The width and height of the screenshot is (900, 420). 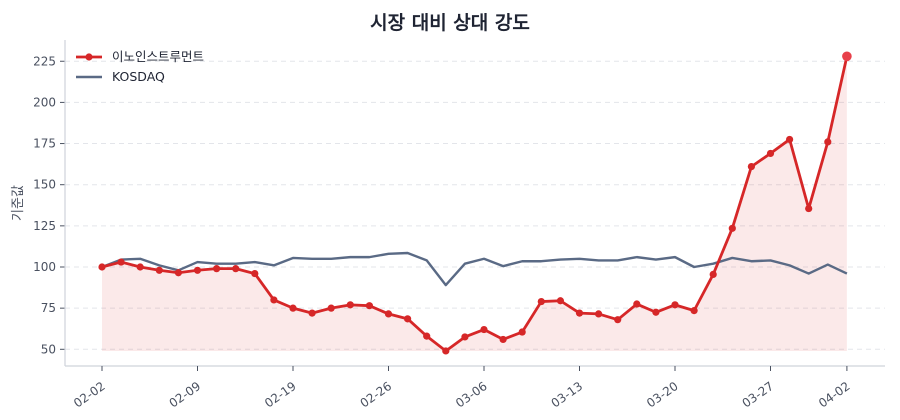 What do you see at coordinates (48, 308) in the screenshot?
I see `y-tick-label: 75` at bounding box center [48, 308].